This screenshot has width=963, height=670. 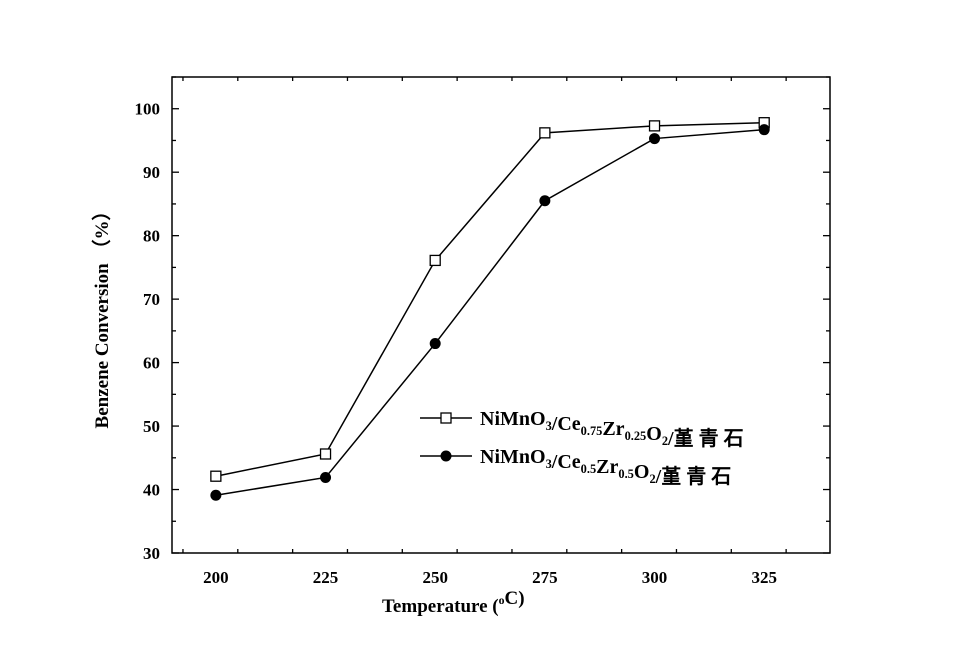 What do you see at coordinates (151, 299) in the screenshot?
I see `y-tick-label: 70` at bounding box center [151, 299].